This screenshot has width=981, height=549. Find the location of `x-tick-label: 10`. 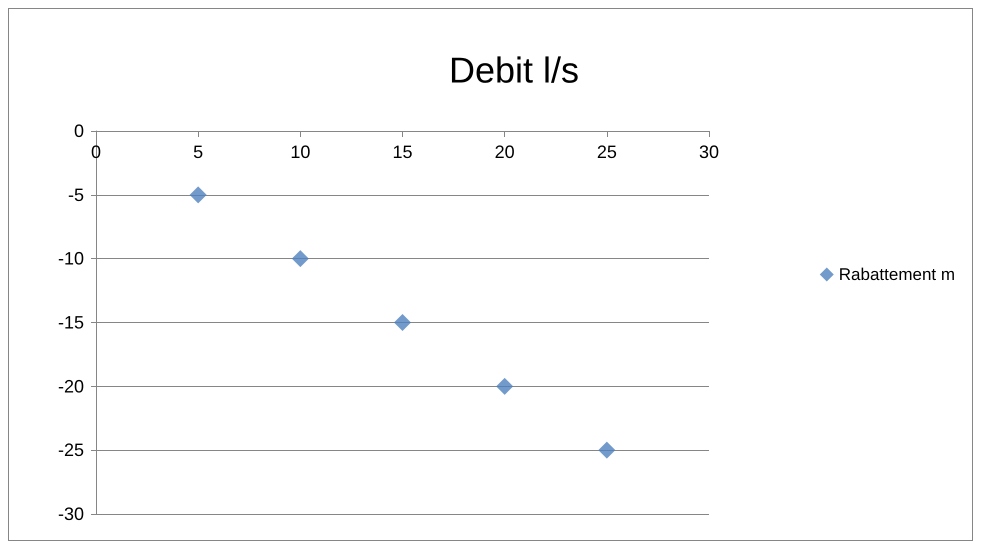

x-tick-label: 10 is located at coordinates (300, 152).